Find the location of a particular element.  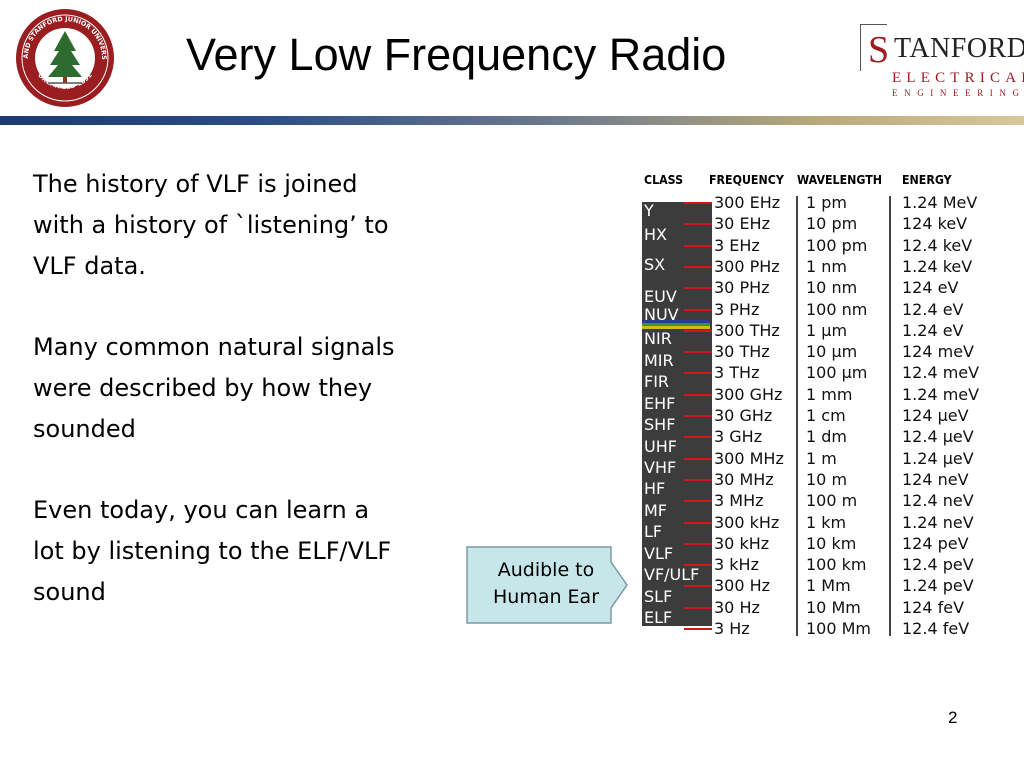

class-bar is located at coordinates (677, 414).